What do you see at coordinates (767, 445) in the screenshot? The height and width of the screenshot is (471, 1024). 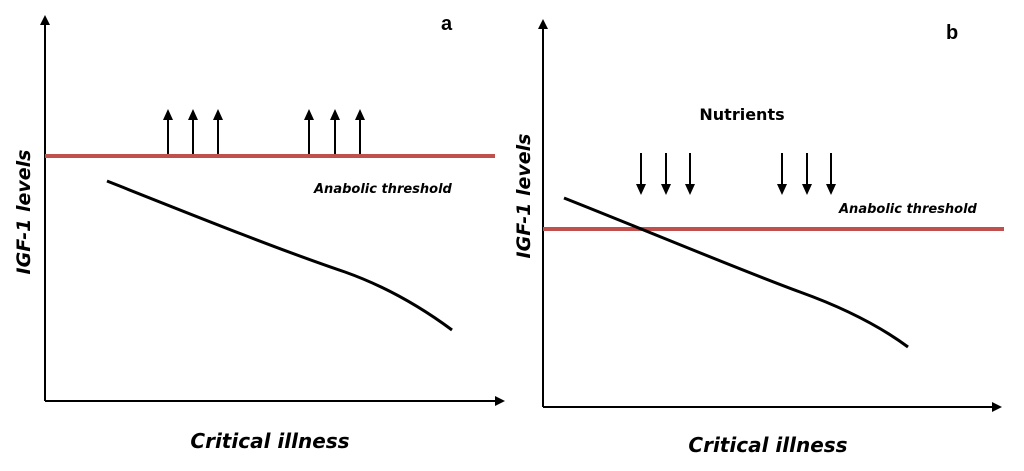 I see `panel-b-x-axis-label: Critical illness` at bounding box center [767, 445].